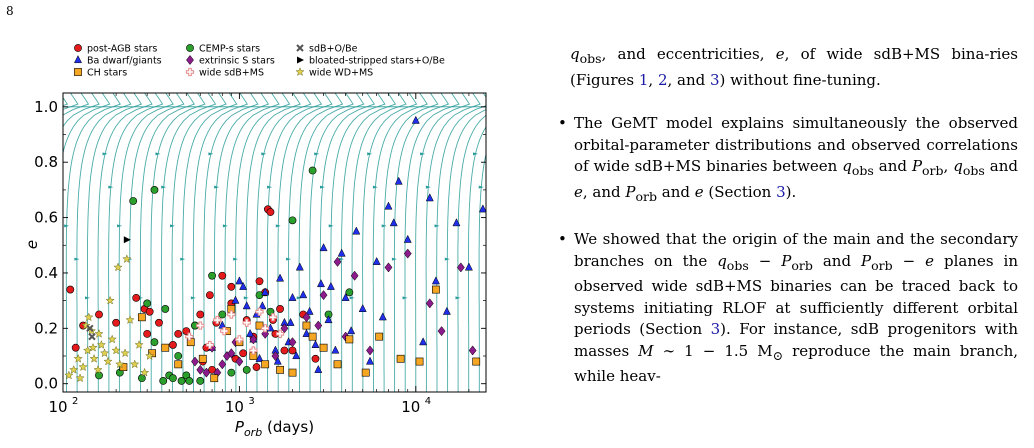 Image resolution: width=1034 pixels, height=448 pixels. What do you see at coordinates (235, 331) in the screenshot?
I see `series-wide-sdb-ms` at bounding box center [235, 331].